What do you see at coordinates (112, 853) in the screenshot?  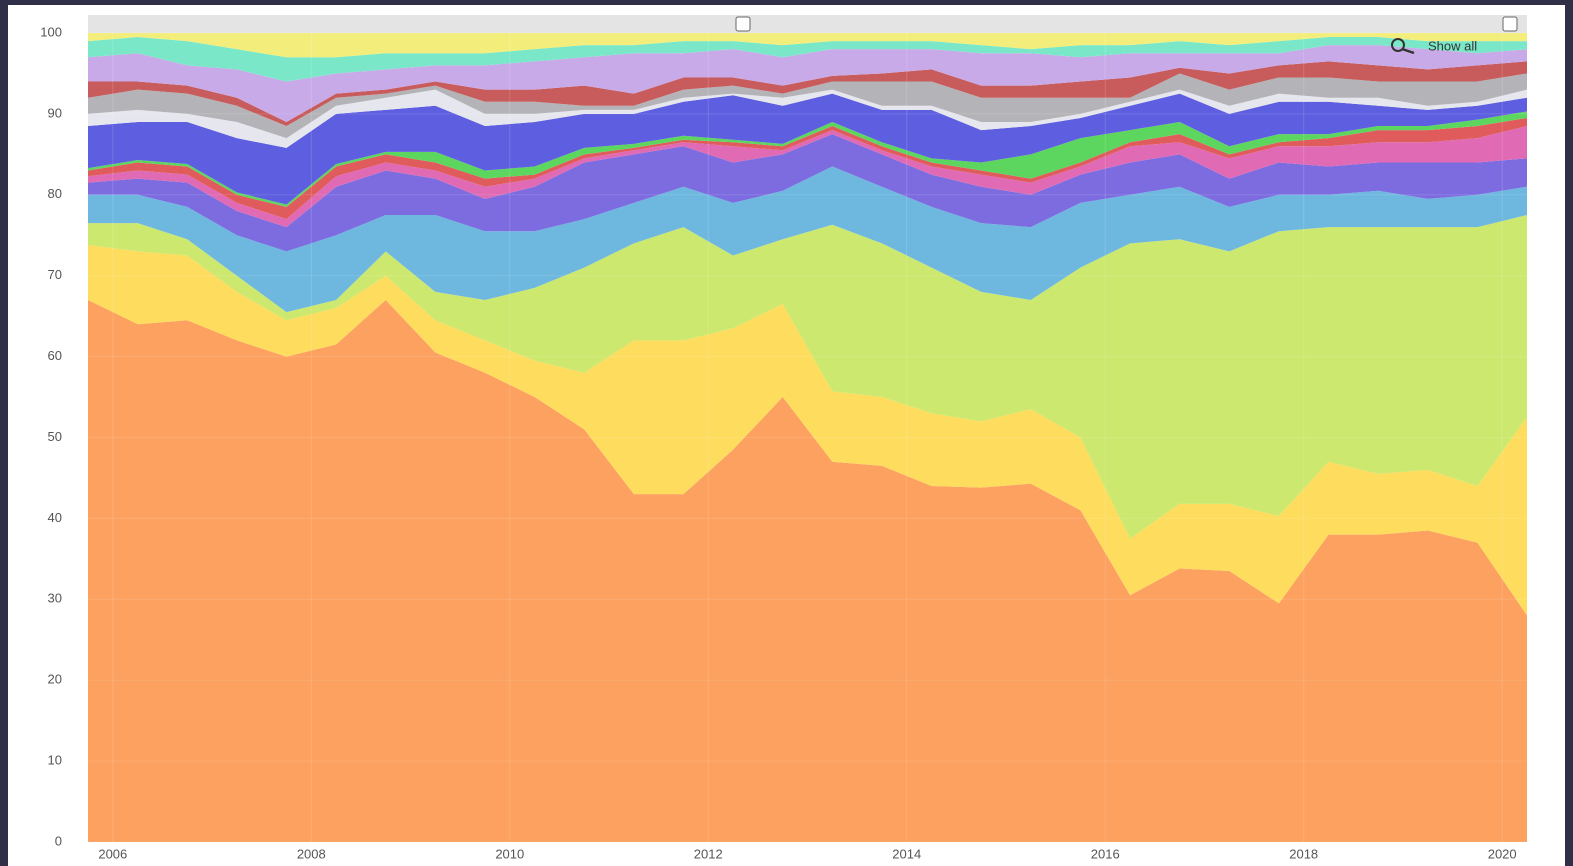 I see `x-tick-label: 2006` at bounding box center [112, 853].